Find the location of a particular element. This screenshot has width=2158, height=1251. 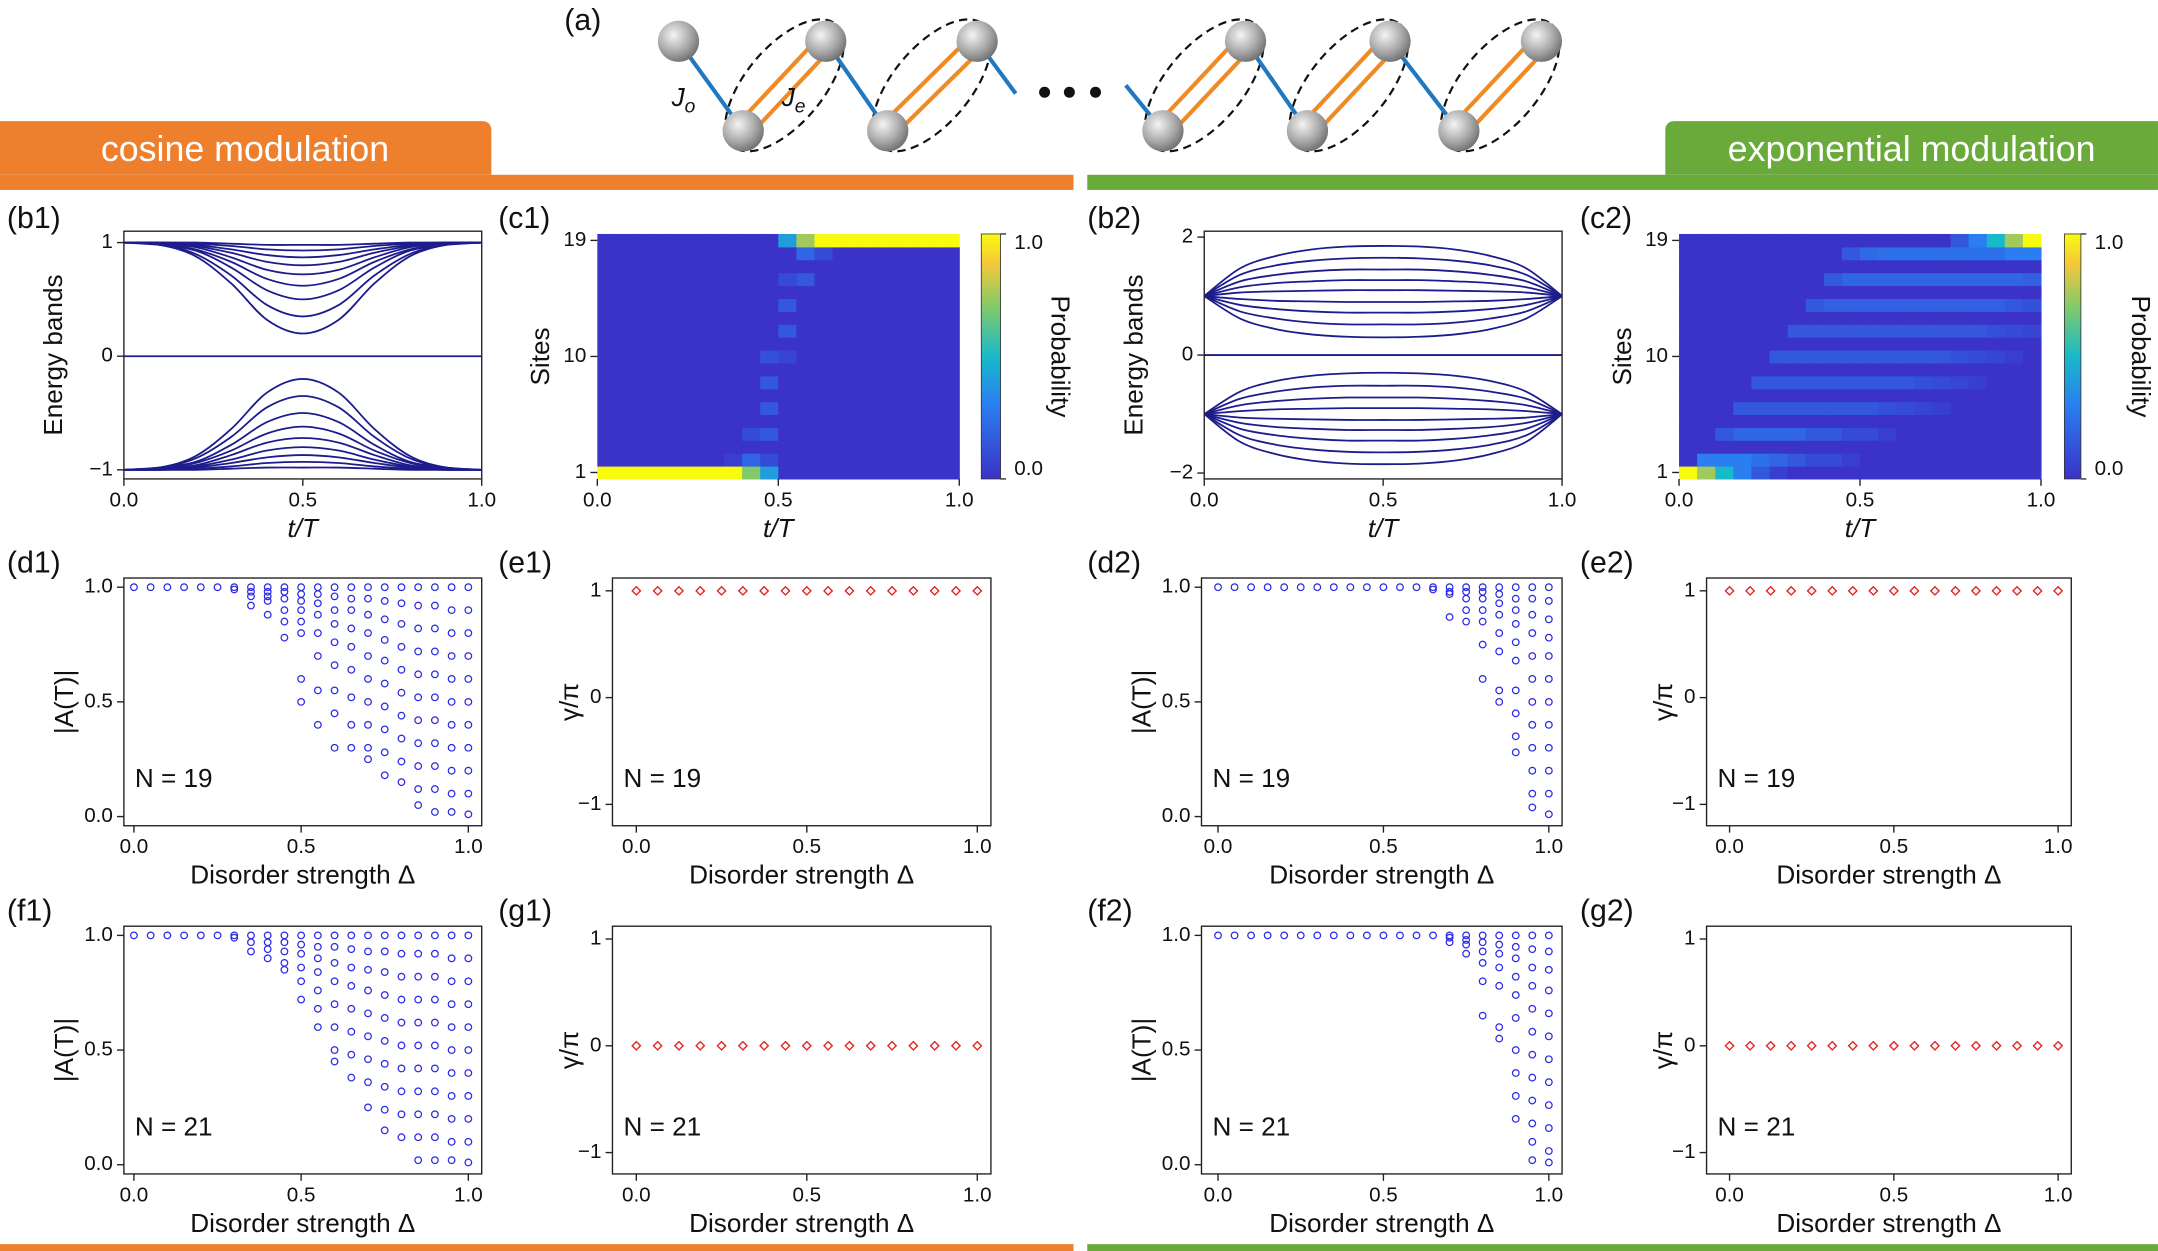

panel-label: (g2) is located at coordinates (1607, 910).